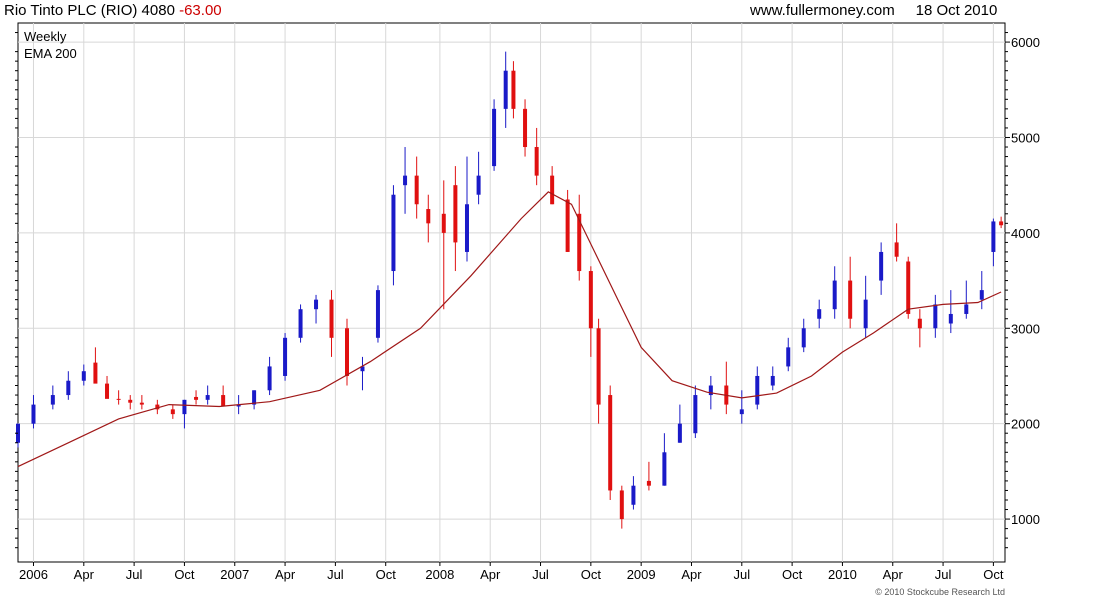 This screenshot has width=1100, height=600. What do you see at coordinates (71, 10) in the screenshot?
I see `chart-title: Rio Tinto PLC (RIO)` at bounding box center [71, 10].